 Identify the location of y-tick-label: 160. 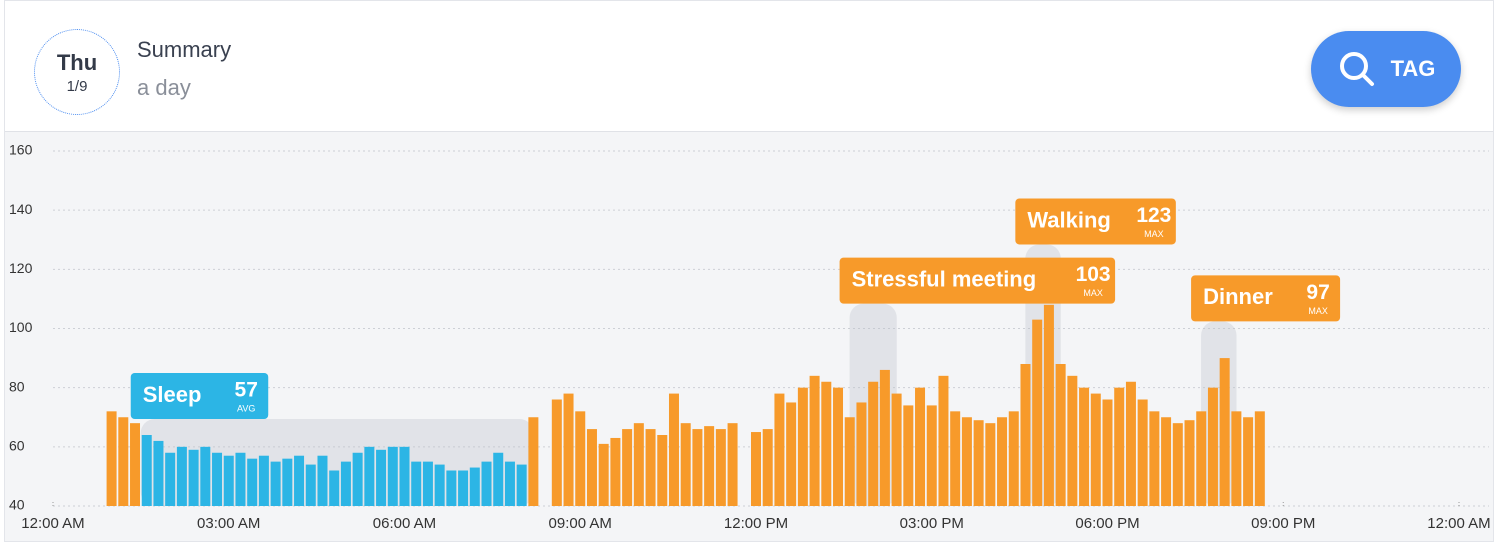
(21, 150).